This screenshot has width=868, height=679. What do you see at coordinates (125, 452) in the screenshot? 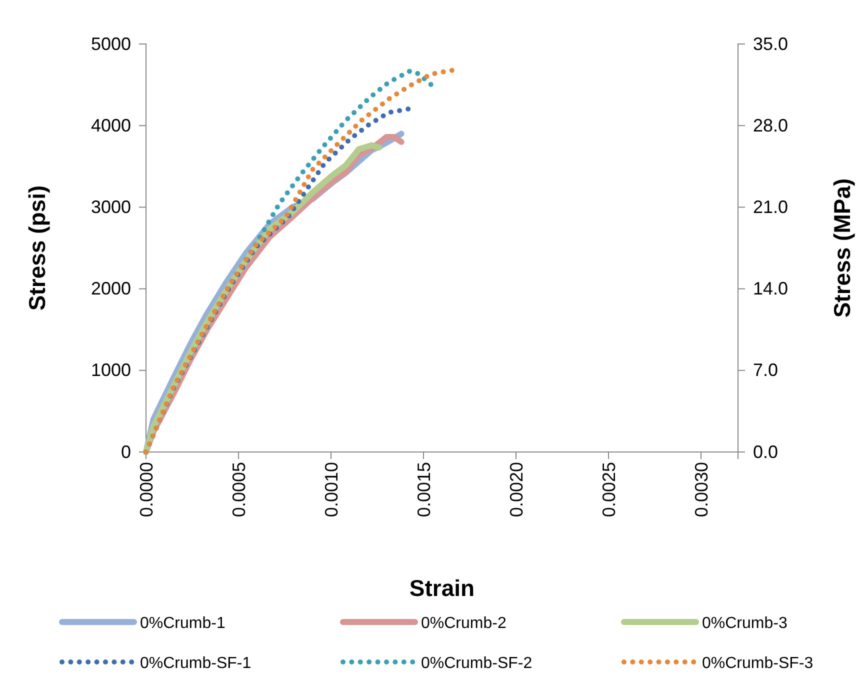
I see `y-tick-label: 0` at bounding box center [125, 452].